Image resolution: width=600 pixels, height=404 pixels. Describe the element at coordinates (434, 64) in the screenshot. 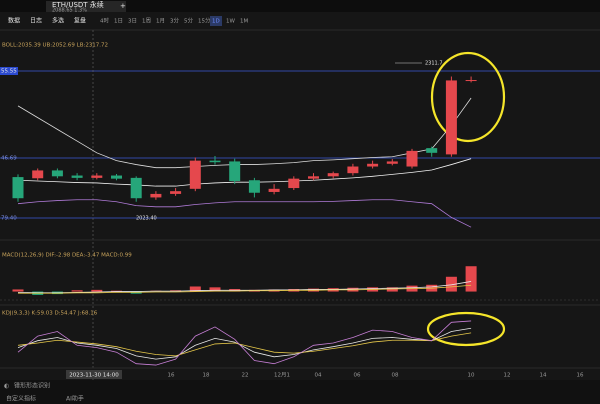

I see `high-annotation: 2311.7` at that location.